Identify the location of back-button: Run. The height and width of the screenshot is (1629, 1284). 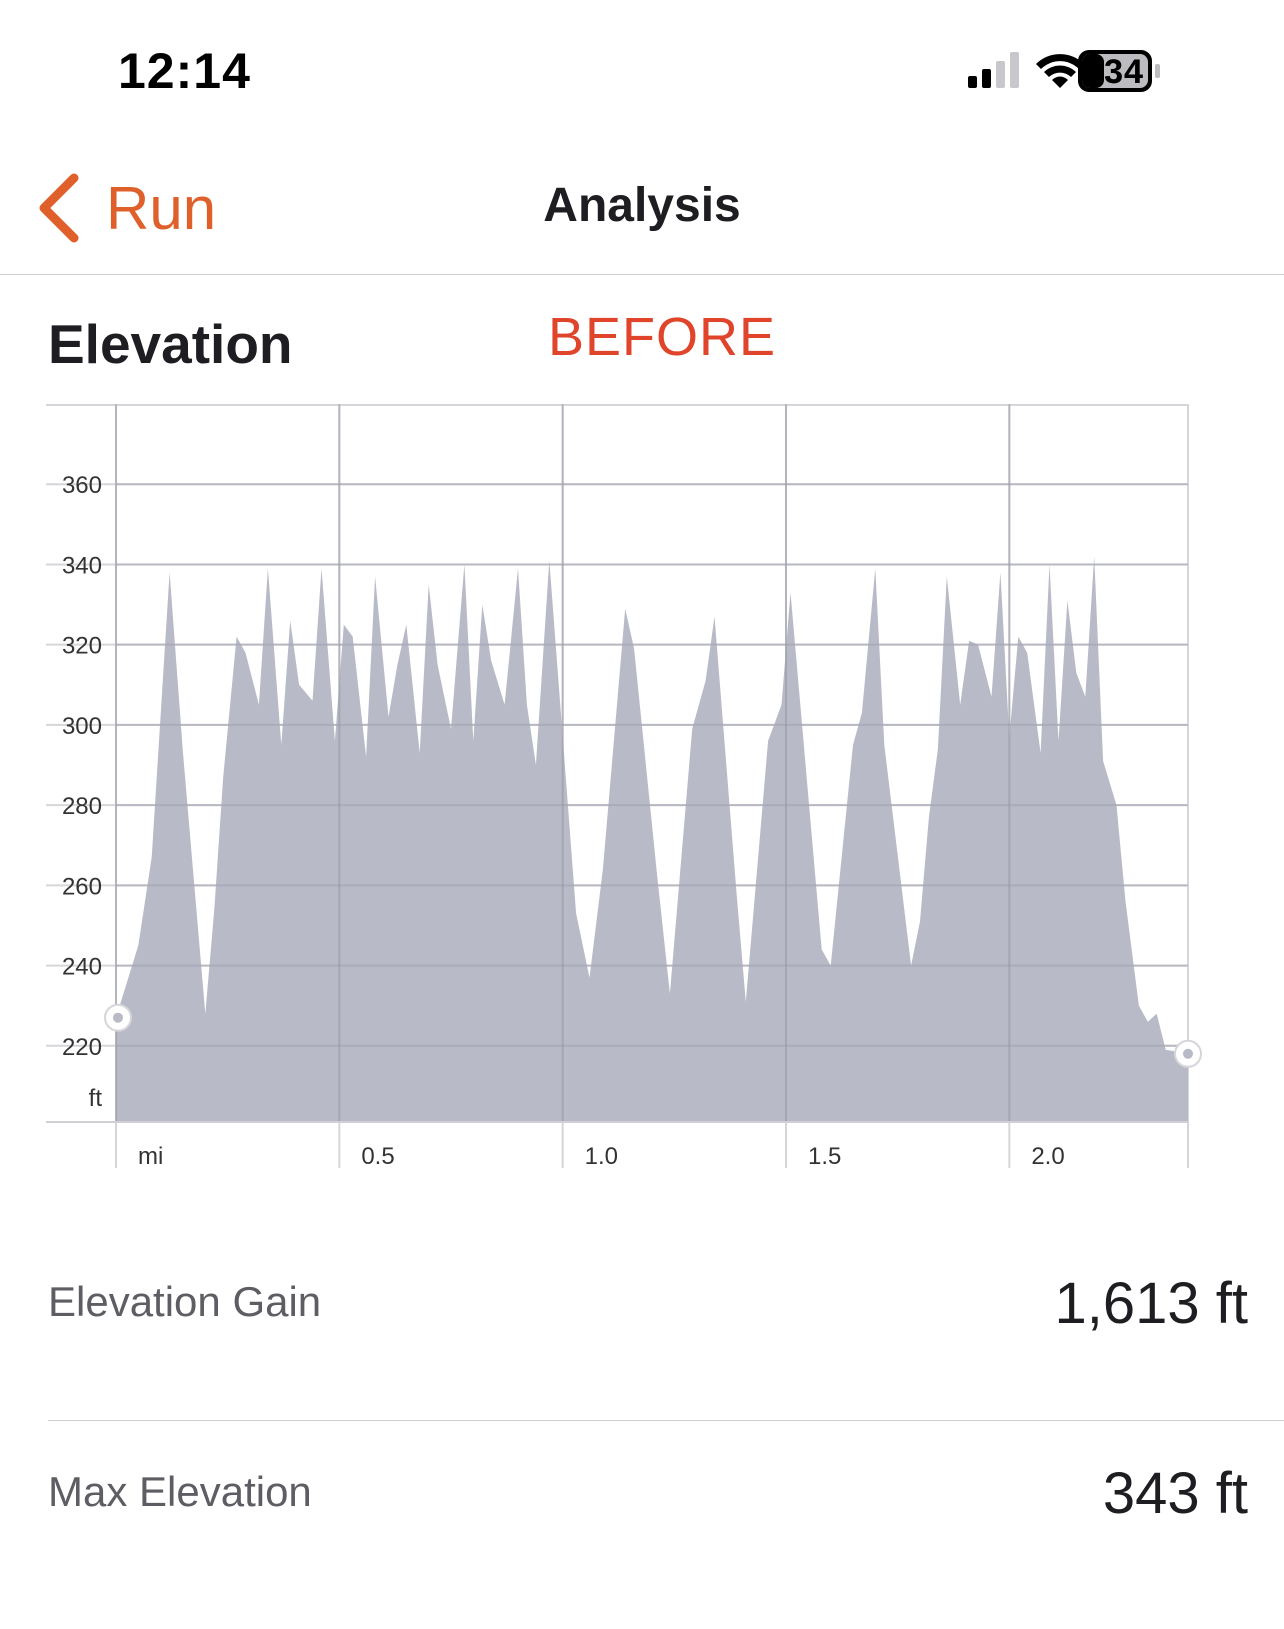
(146, 208).